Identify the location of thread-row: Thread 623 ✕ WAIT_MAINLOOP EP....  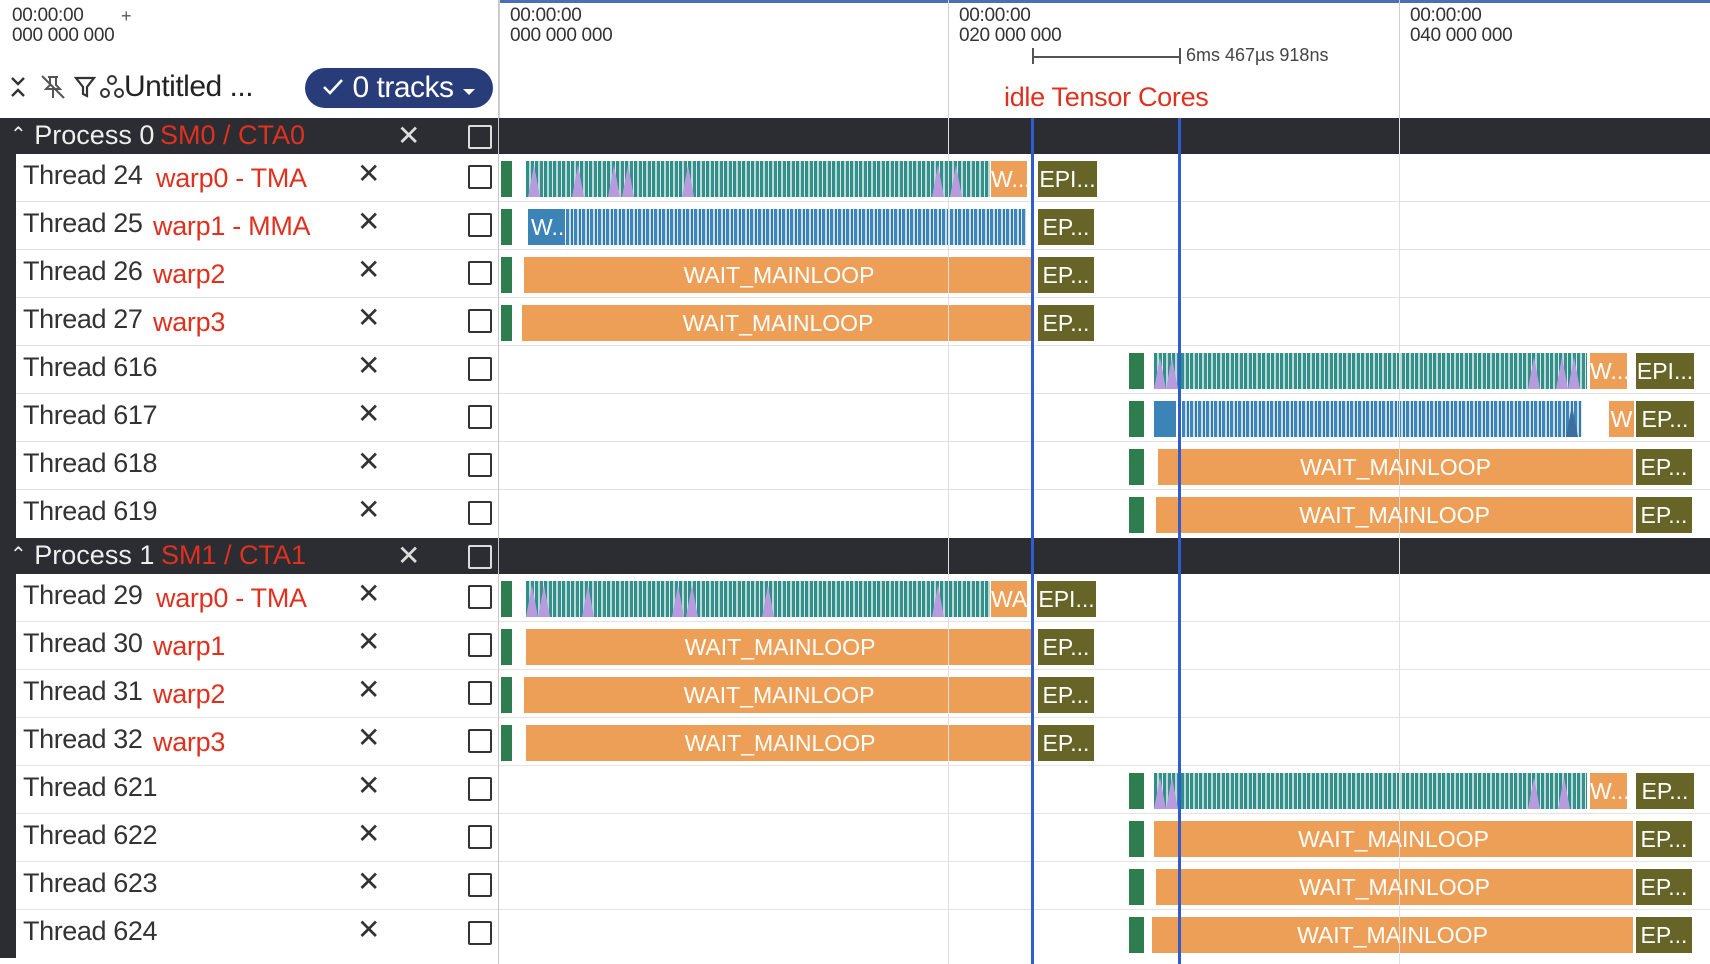
(855, 886).